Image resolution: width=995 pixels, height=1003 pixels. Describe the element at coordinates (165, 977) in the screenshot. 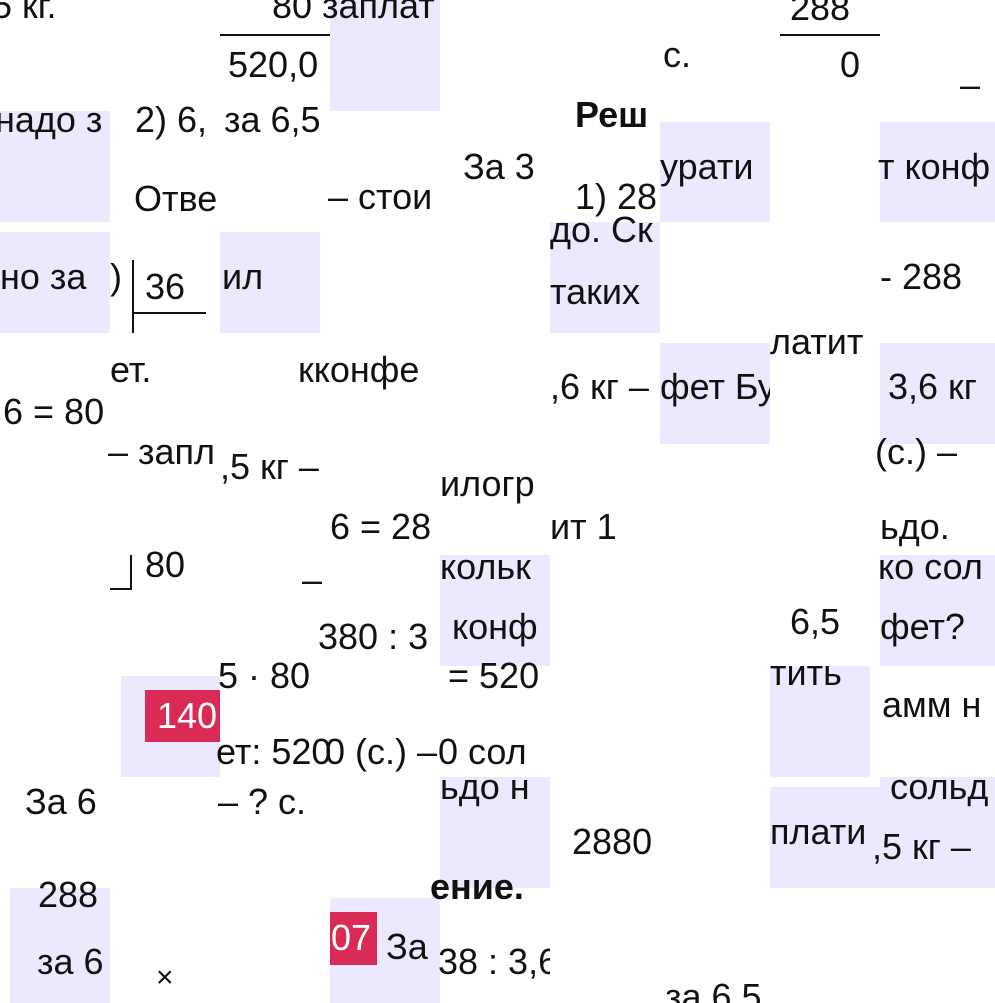

I see `multiply-sign: ×` at that location.